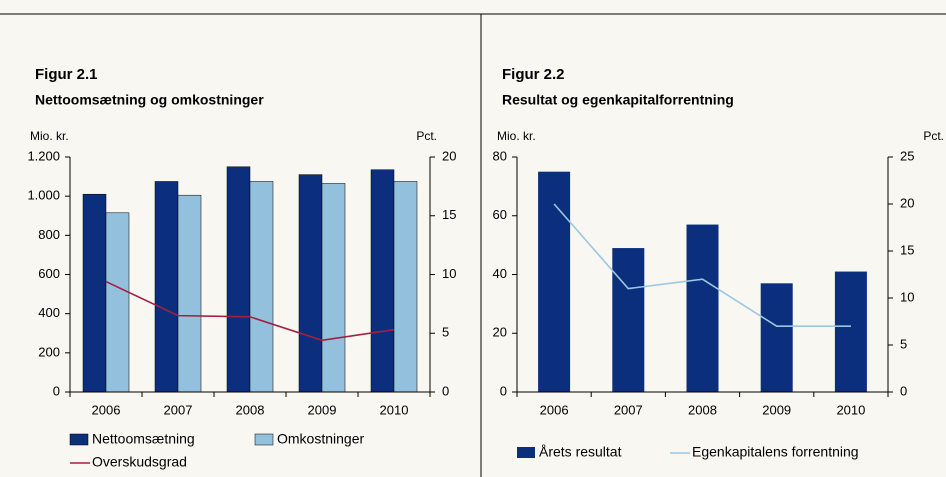  I want to click on legend-label: Egenkapitalens forrentning, so click(775, 452).